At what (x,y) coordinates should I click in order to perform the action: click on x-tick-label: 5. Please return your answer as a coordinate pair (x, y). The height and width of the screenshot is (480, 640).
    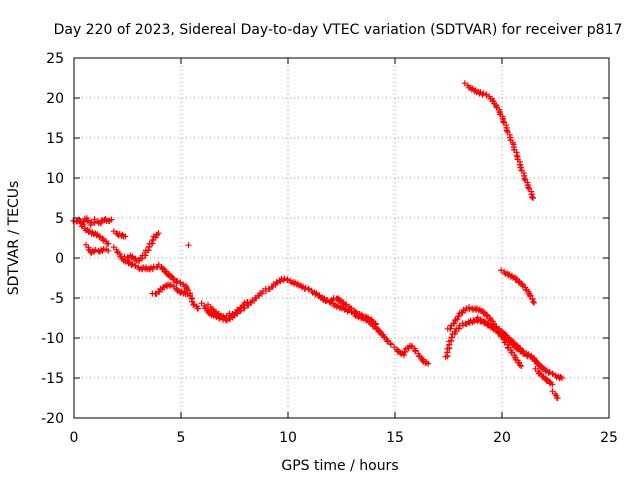
    Looking at the image, I should click on (181, 438).